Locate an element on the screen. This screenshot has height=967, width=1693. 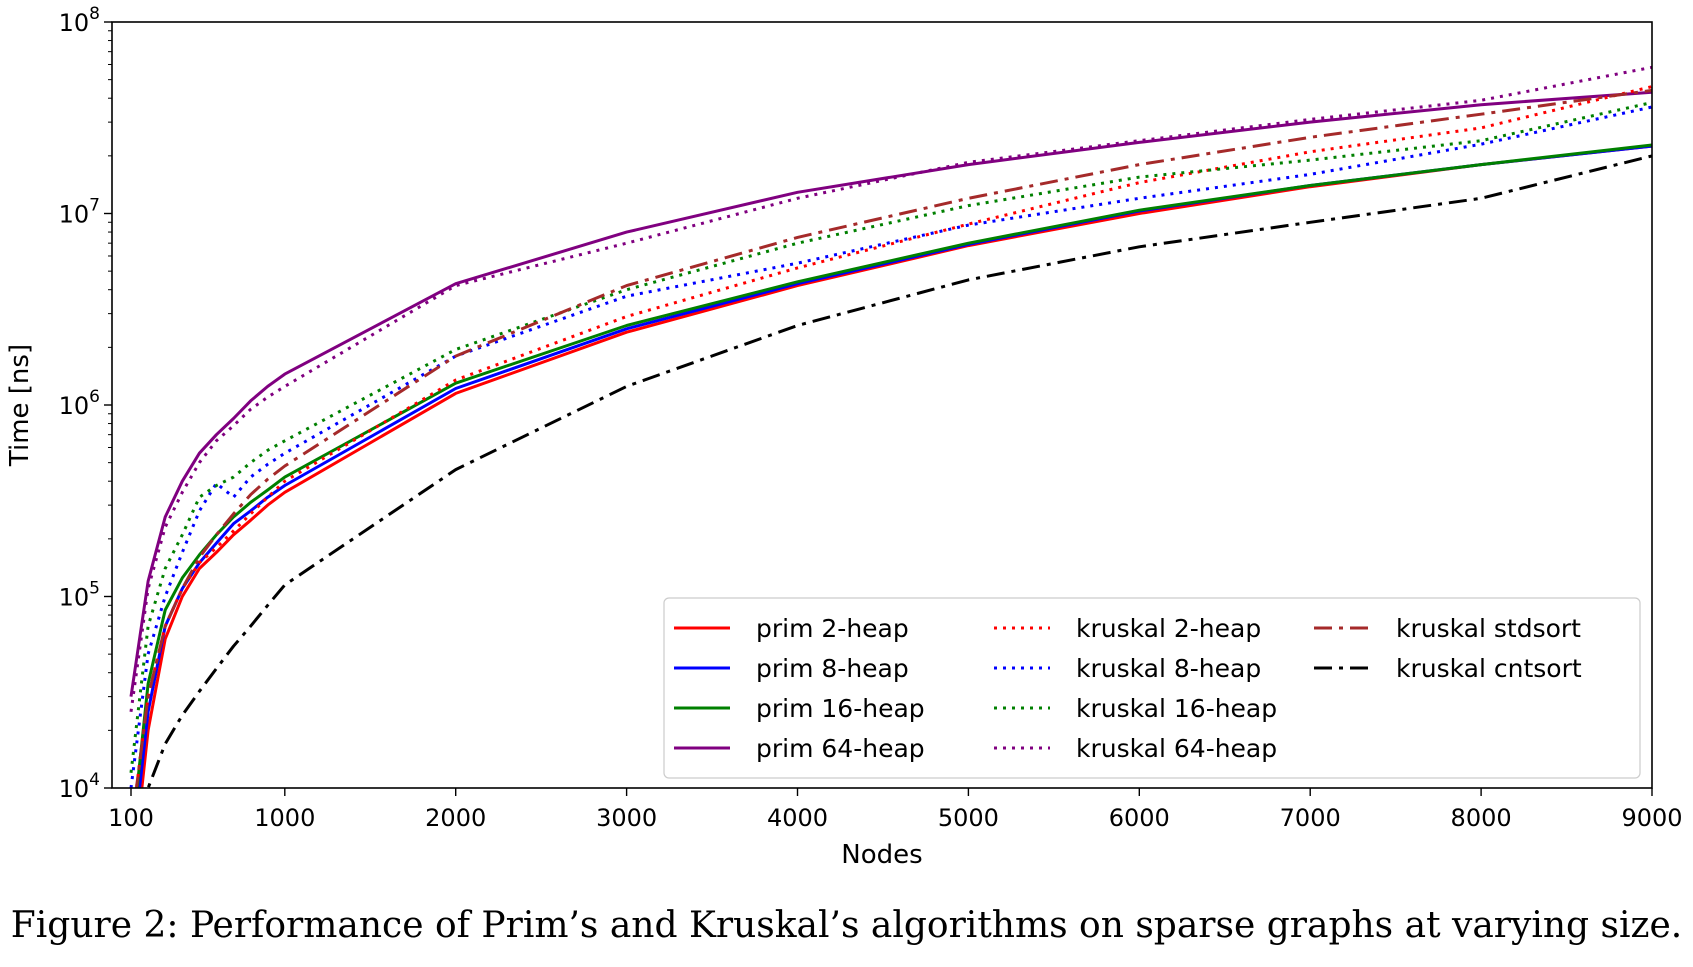
legend-label: kruskal 64-heap is located at coordinates (1176, 748).